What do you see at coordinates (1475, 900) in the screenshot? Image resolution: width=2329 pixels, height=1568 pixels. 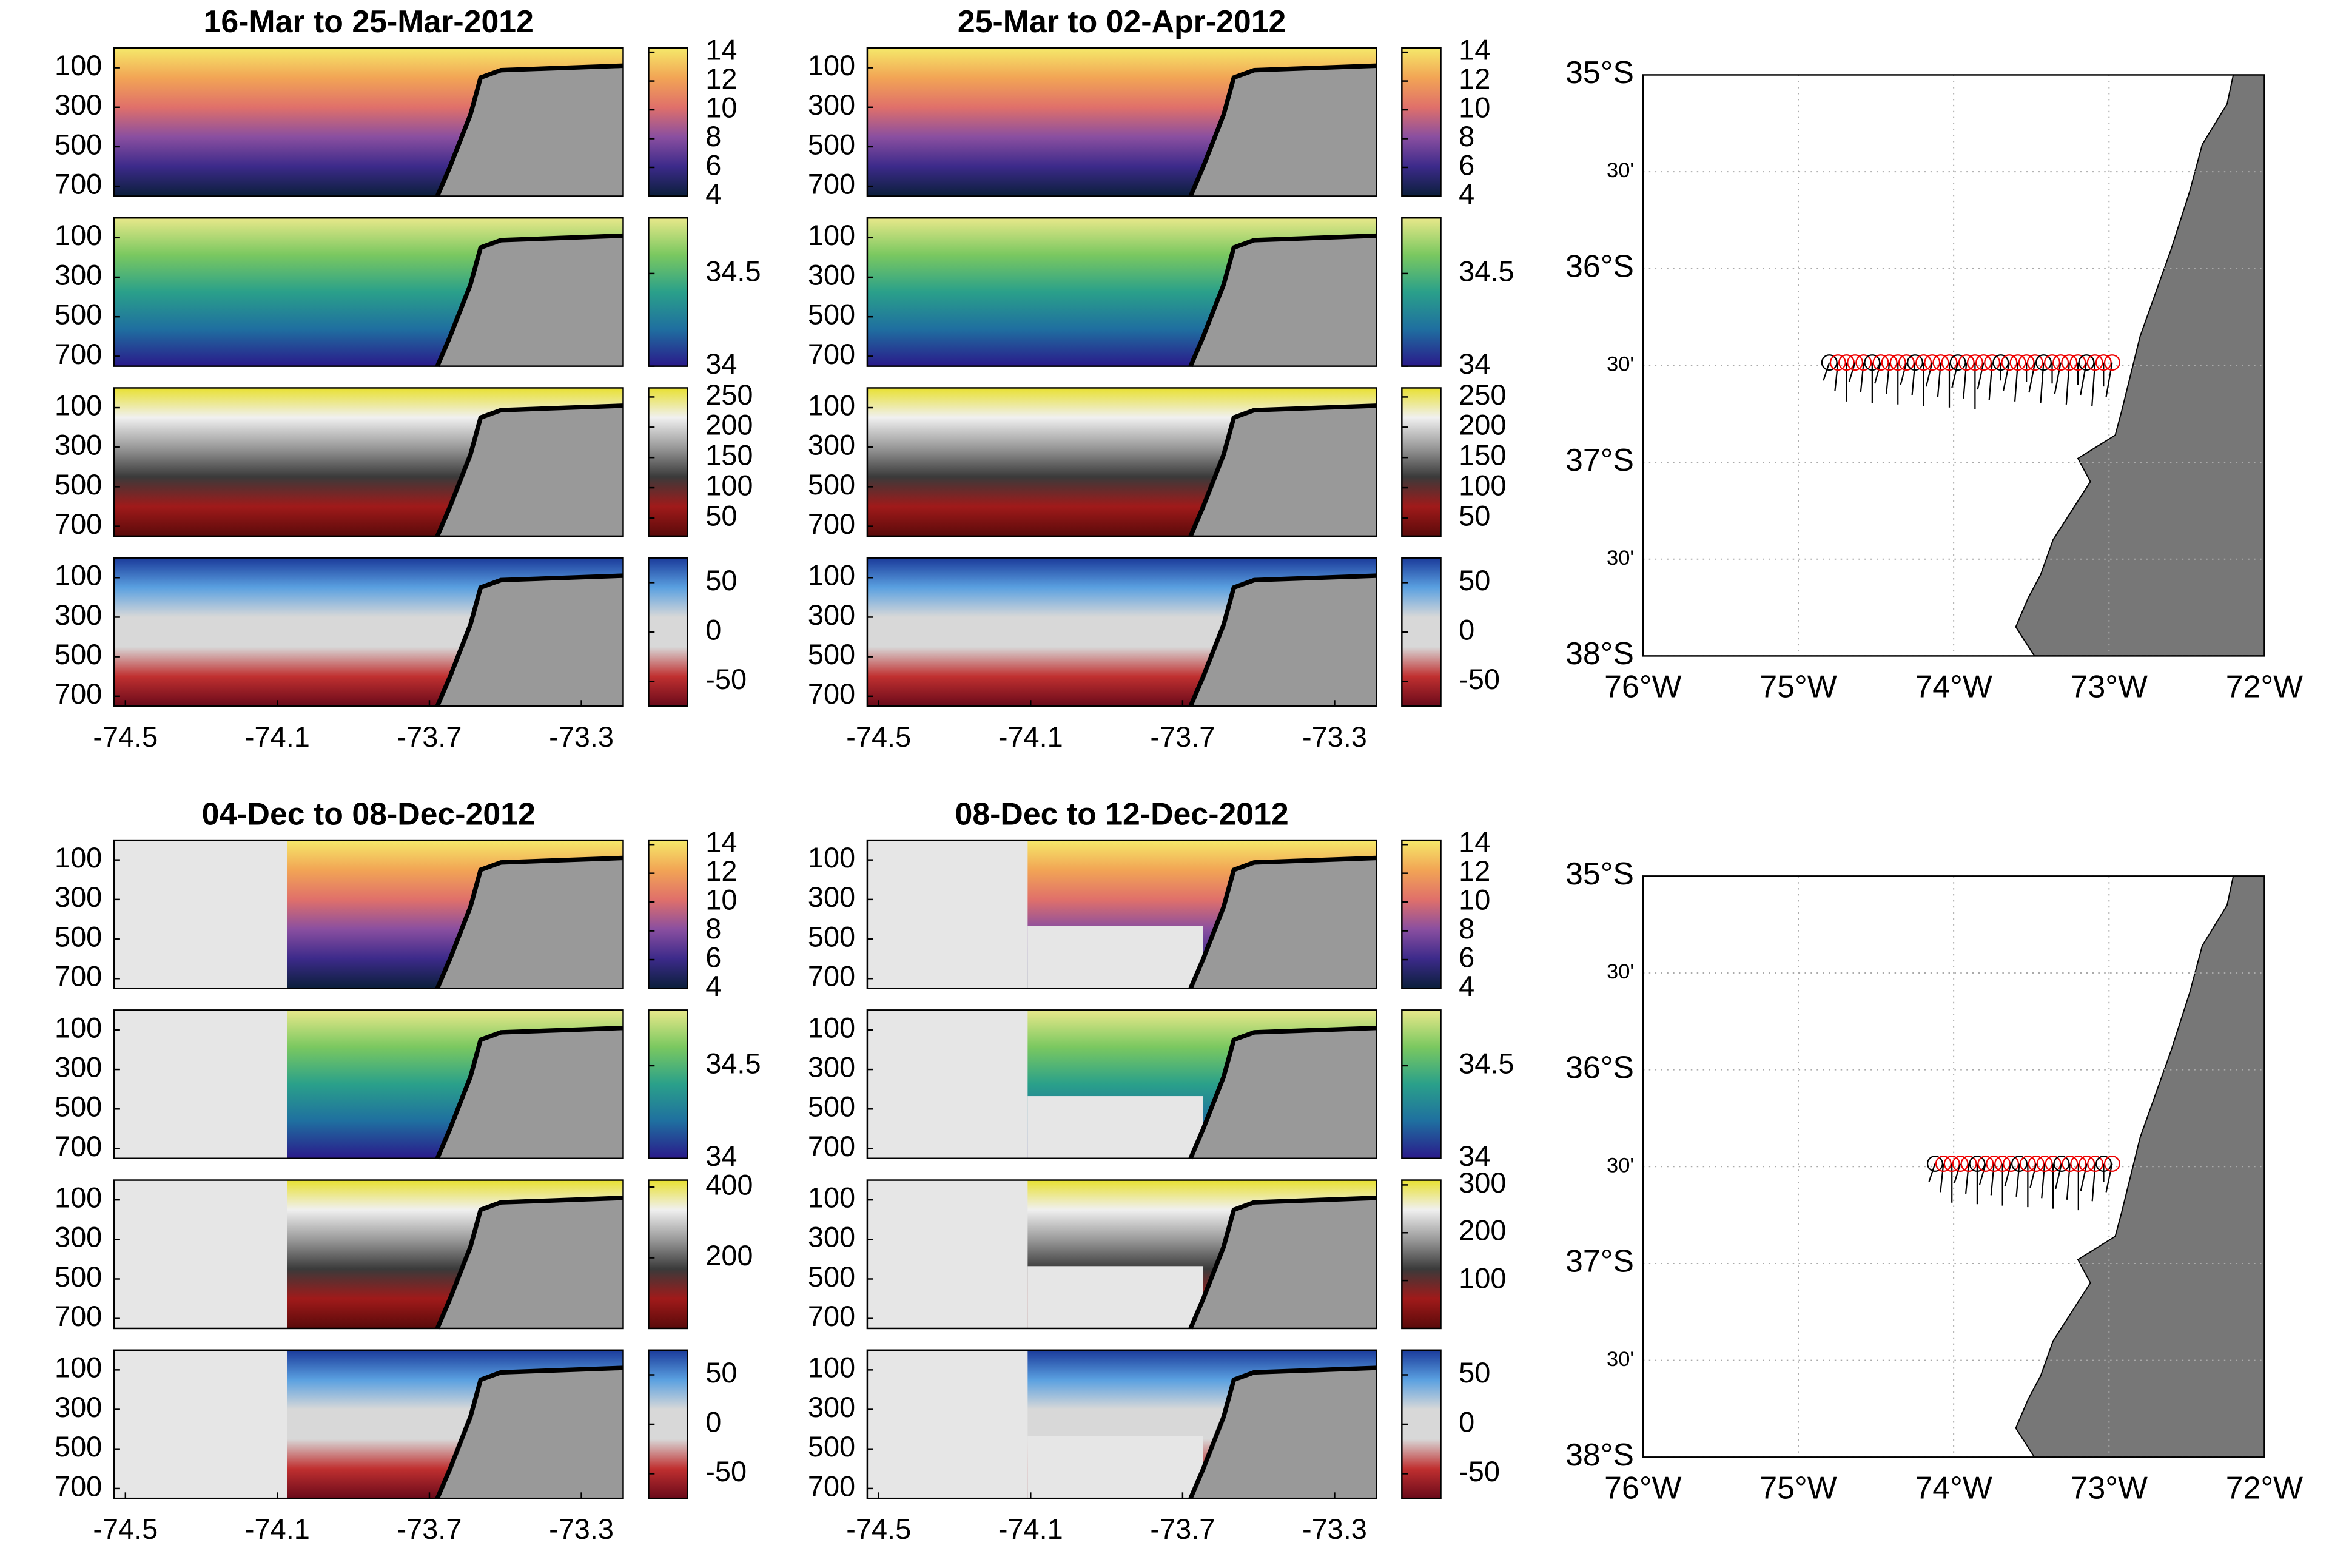 I see `colorbar-tick-label: 10` at bounding box center [1475, 900].